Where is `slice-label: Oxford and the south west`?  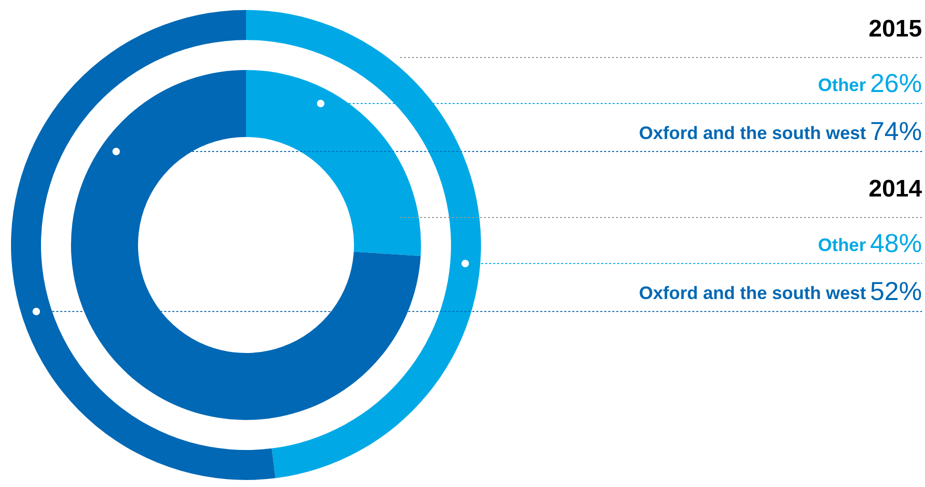 slice-label: Oxford and the south west is located at coordinates (752, 132).